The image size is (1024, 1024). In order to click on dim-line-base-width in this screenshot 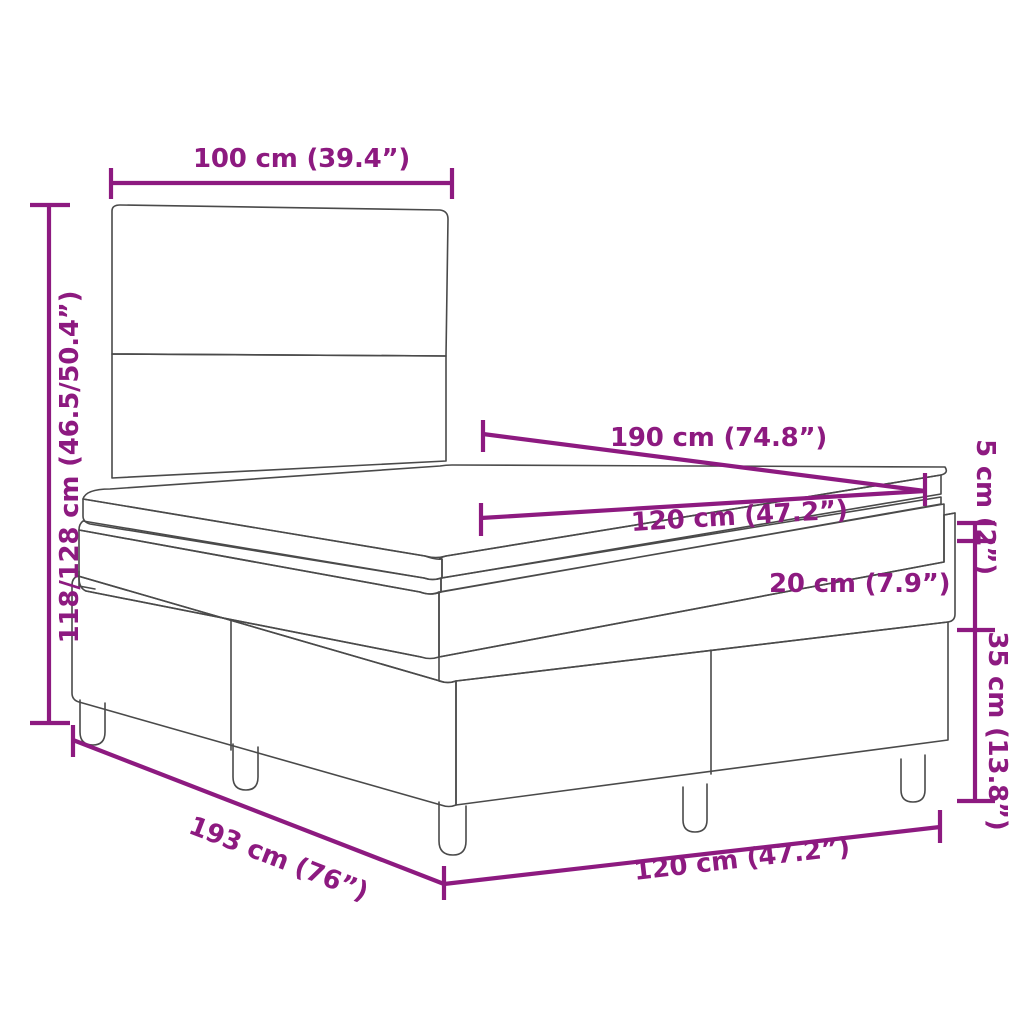, I will do `click(692, 855)`.